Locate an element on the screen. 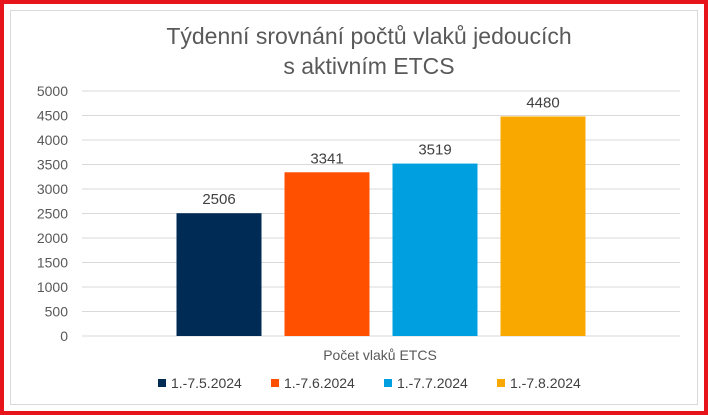  data-labels: 2506 3341 3519 4480 is located at coordinates (380, 151).